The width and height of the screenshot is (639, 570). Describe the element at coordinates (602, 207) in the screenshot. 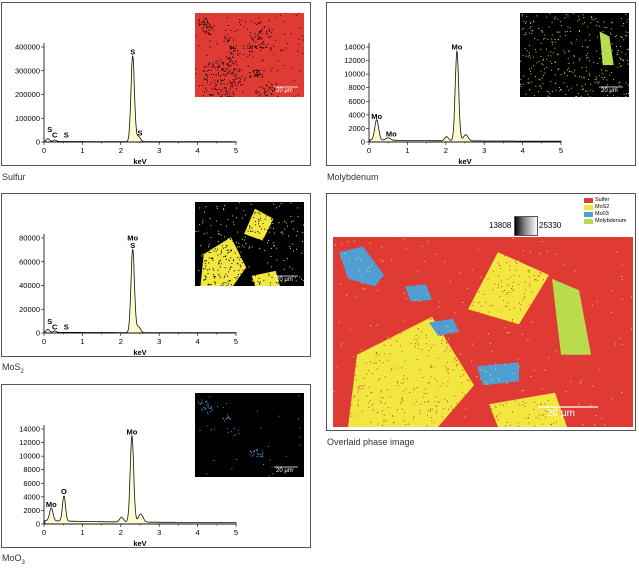

I see `legend-label-mos2: MoS2` at that location.